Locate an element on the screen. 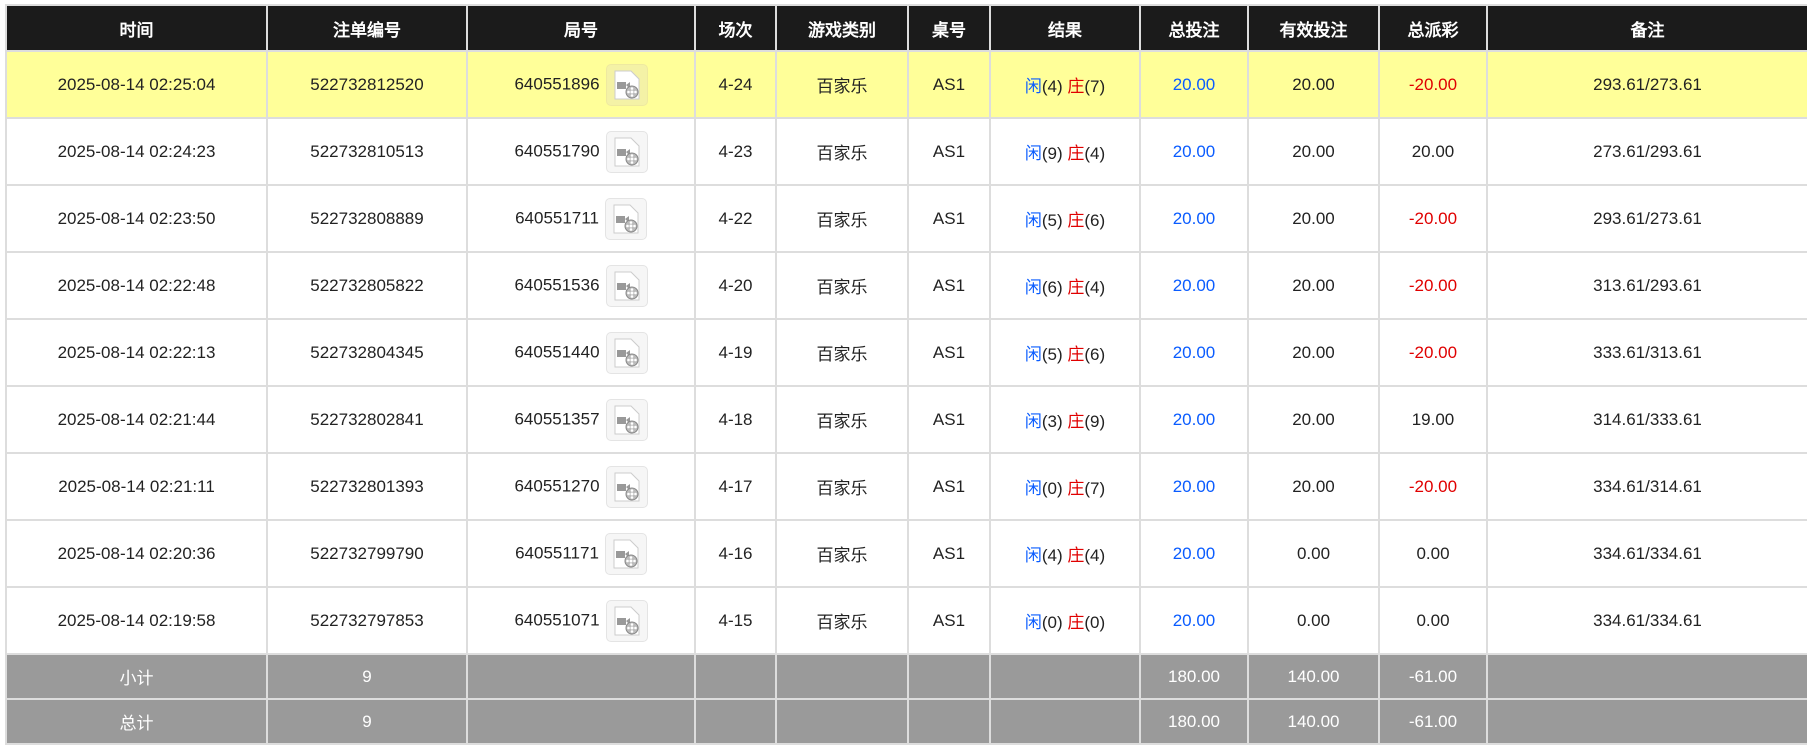 This screenshot has width=1807, height=745. header-session: 场次 is located at coordinates (735, 28).